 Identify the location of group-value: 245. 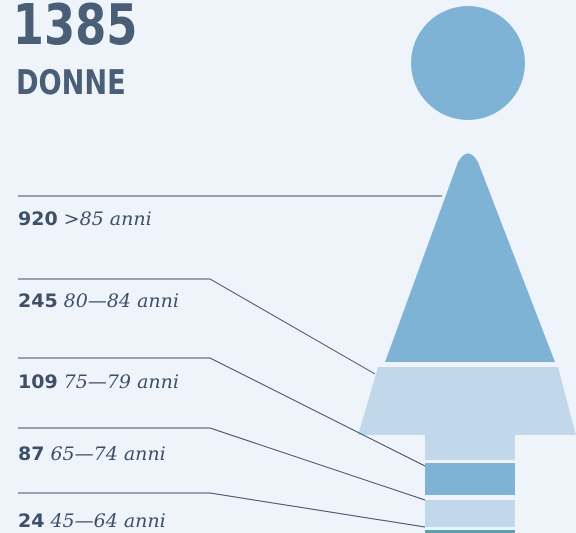
(38, 301).